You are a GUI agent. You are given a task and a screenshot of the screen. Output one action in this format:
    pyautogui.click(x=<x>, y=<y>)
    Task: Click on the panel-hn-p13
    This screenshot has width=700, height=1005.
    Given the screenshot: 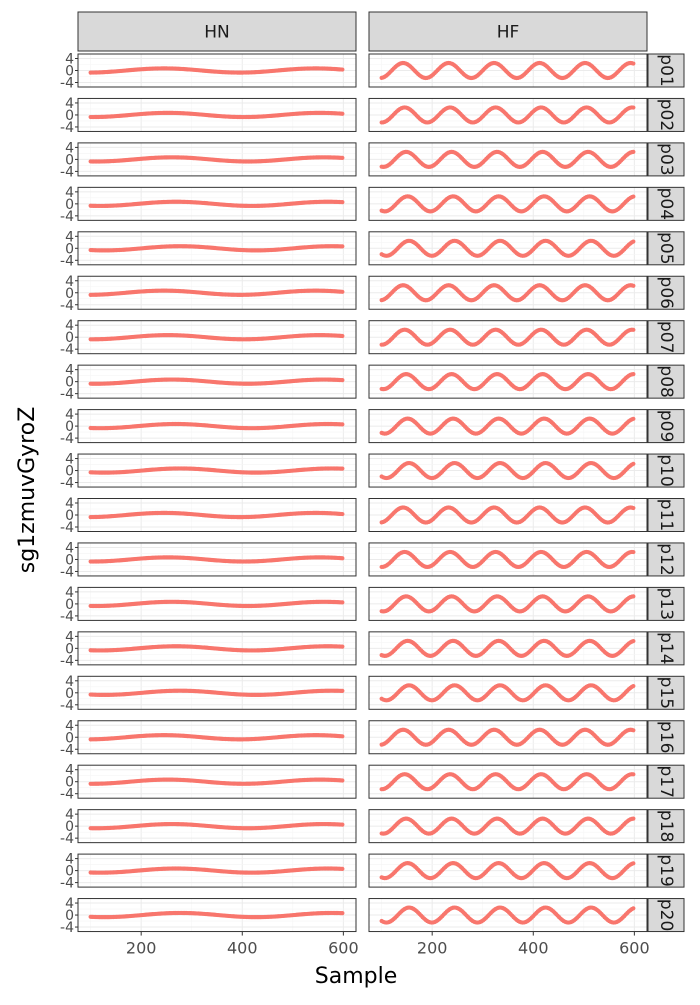 What is the action you would take?
    pyautogui.click(x=217, y=603)
    